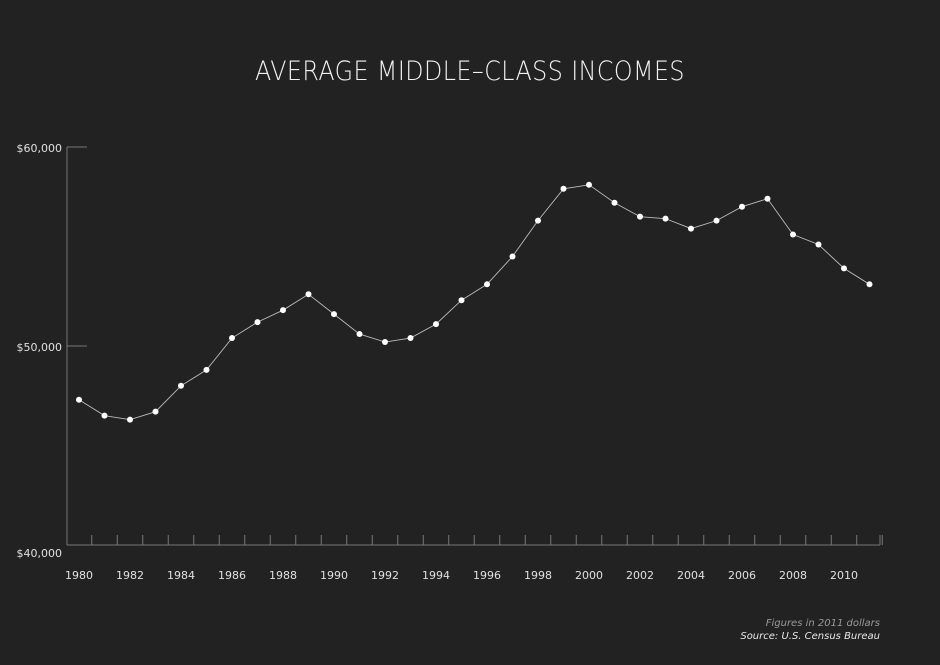 This screenshot has height=665, width=940. Describe the element at coordinates (742, 206) in the screenshot. I see `data-point-2006` at that location.